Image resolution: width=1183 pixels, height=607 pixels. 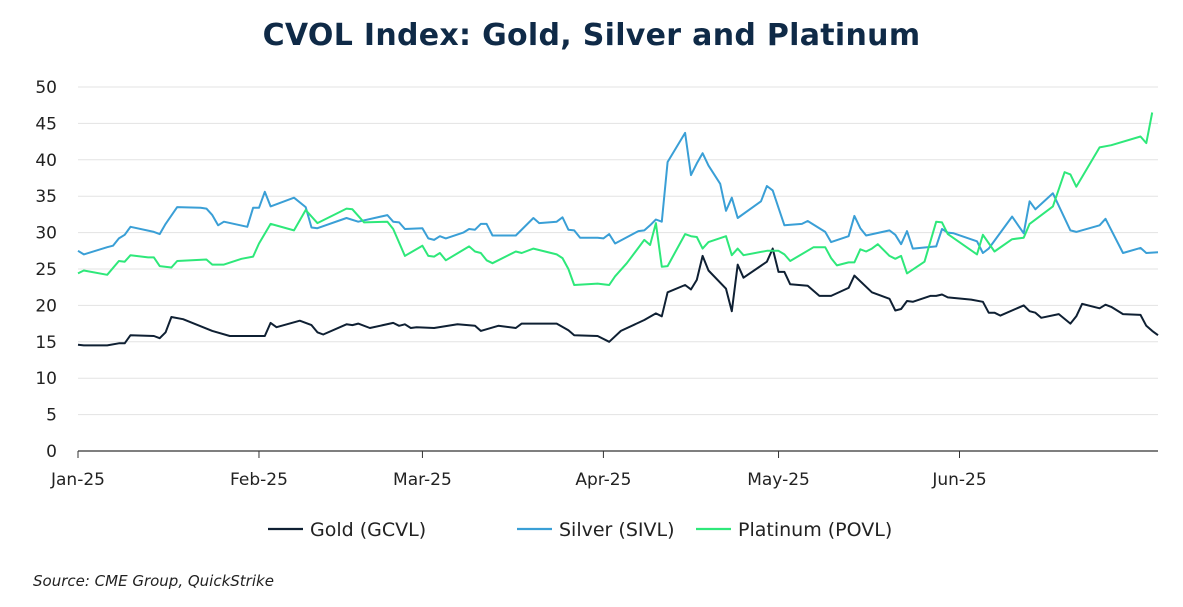 I want to click on legend: Gold (GCVL) Silver (SIVL) Platinum (POVL), so click(x=580, y=530).